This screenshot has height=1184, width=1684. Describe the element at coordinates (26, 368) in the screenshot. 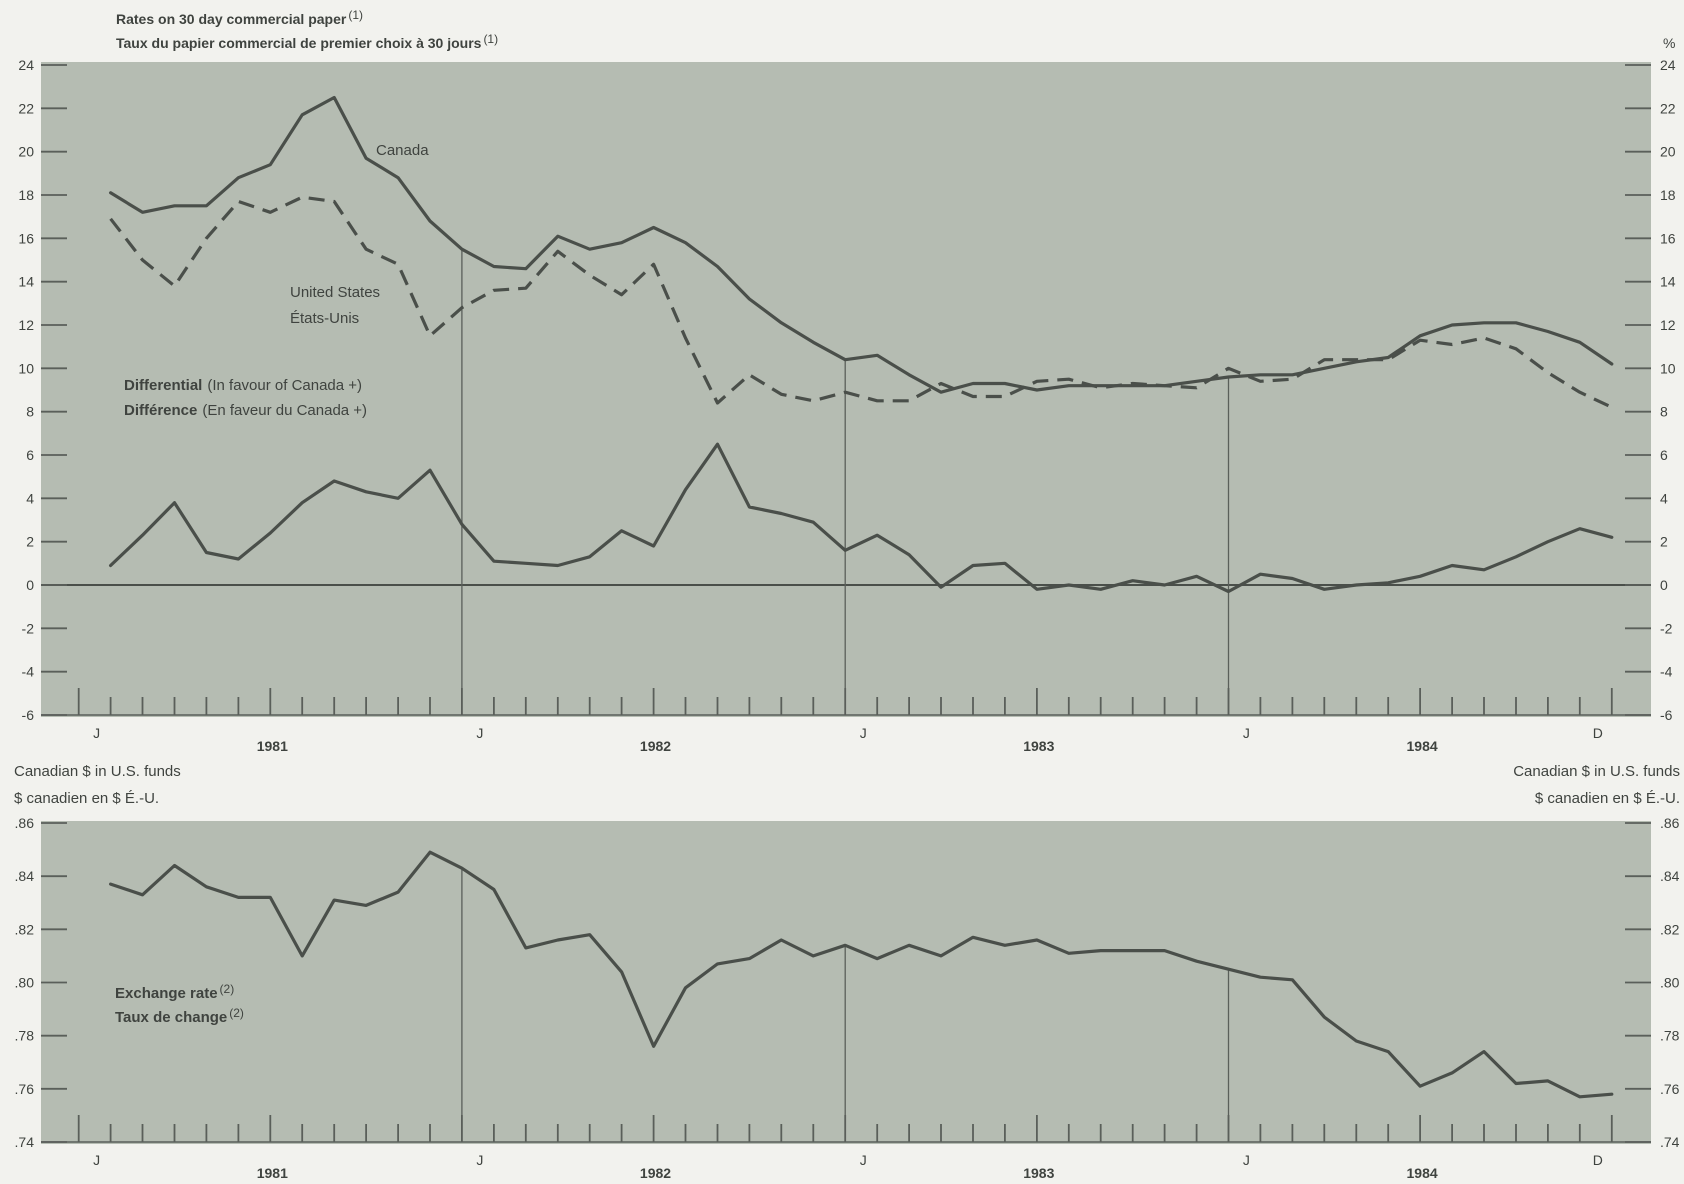

I see `y-tick-label-left: 10` at that location.